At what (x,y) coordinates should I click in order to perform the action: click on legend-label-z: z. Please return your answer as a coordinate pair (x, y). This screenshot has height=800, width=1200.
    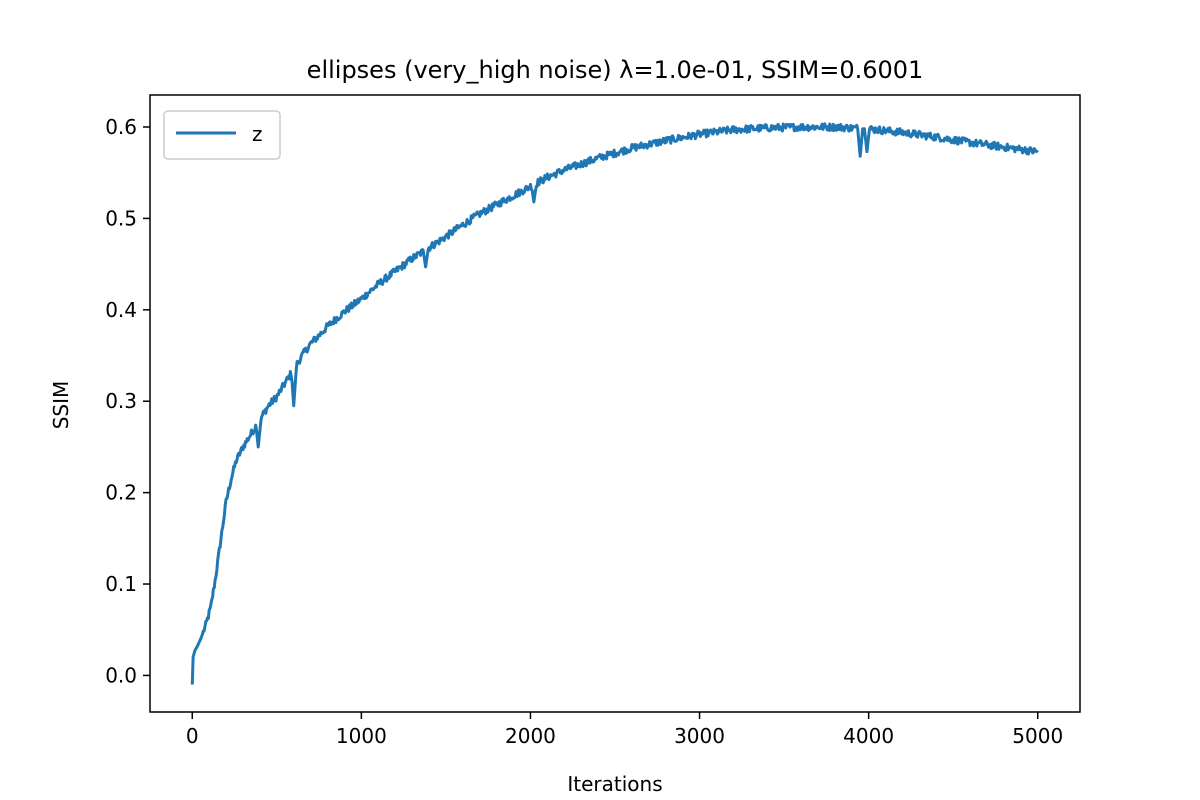
    Looking at the image, I should click on (257, 134).